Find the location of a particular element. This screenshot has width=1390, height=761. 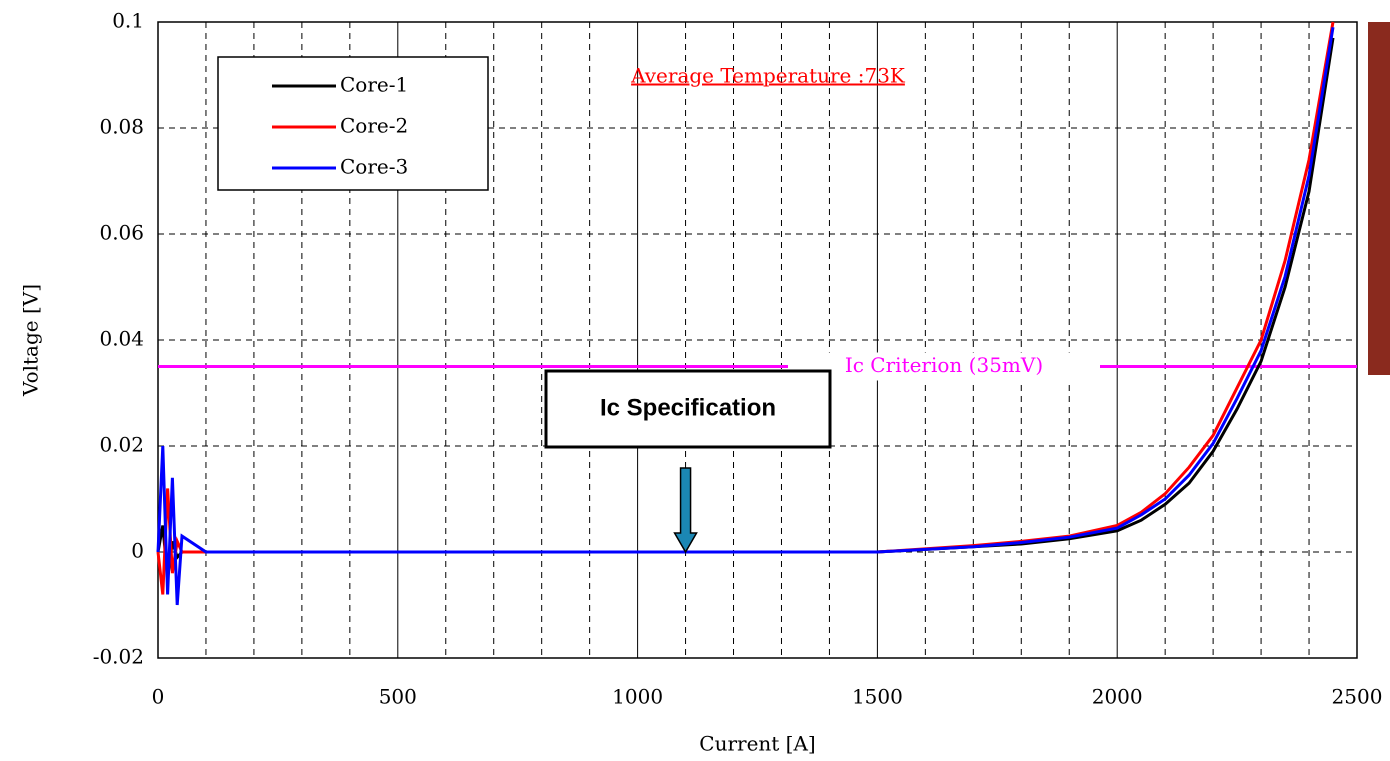

legend-label: Core-1 is located at coordinates (374, 85).